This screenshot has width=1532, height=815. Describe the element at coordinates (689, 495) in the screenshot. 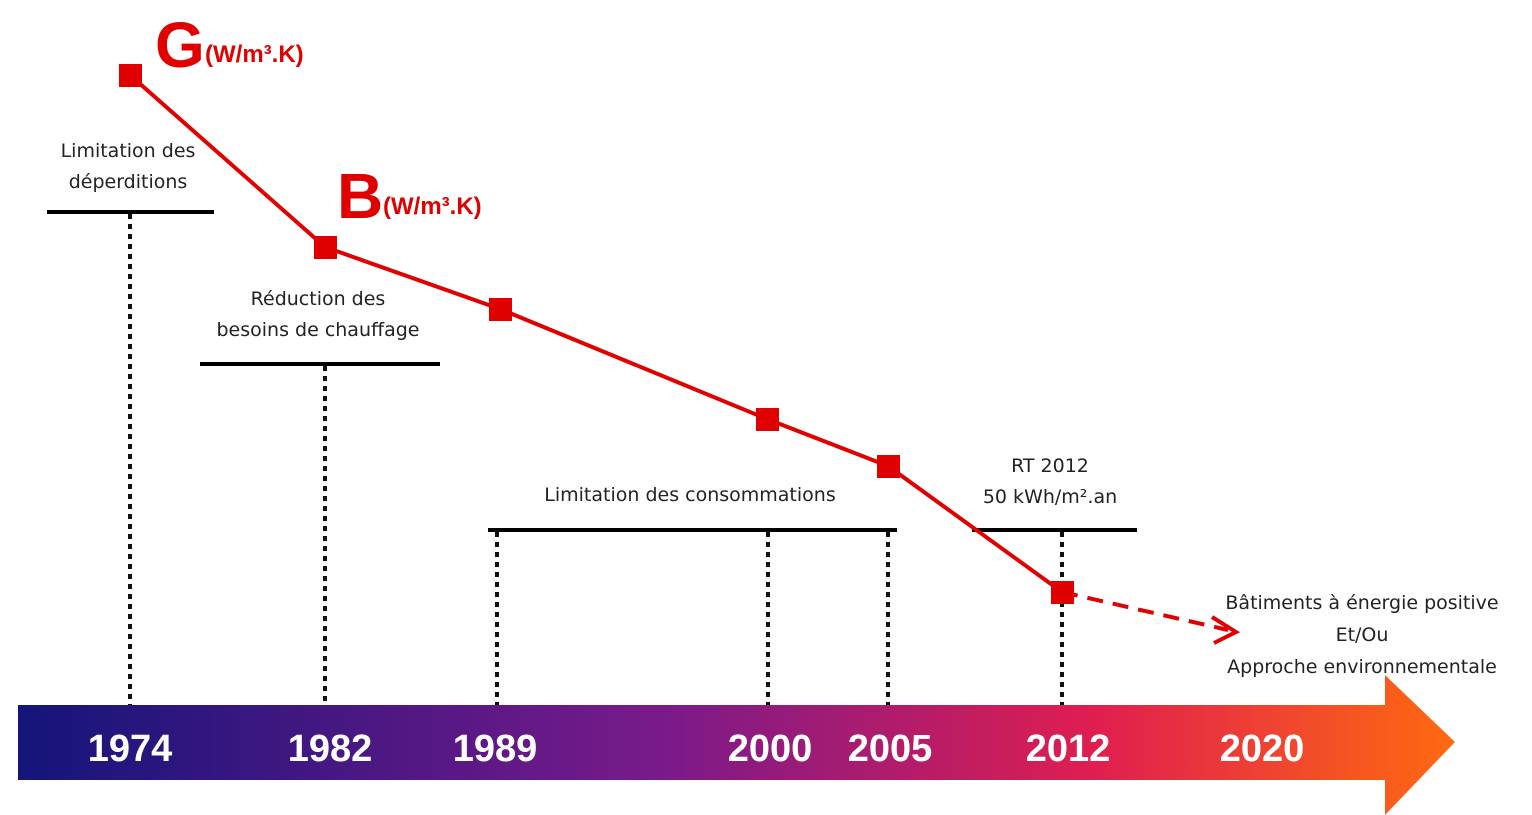

I see `period-label: Limitation des consommations` at that location.